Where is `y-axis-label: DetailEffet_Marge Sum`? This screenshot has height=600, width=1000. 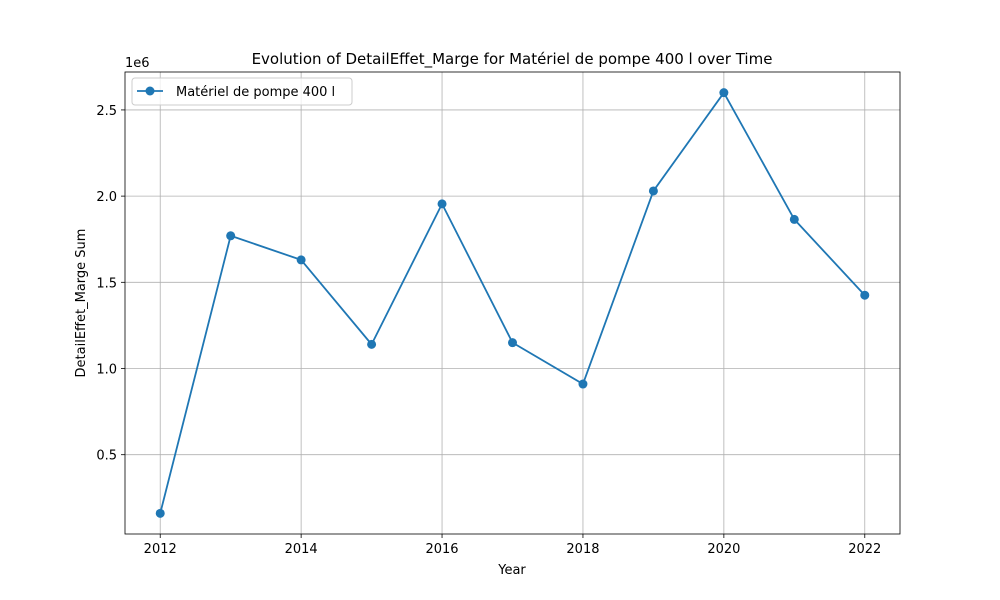 y-axis-label: DetailEffet_Marge Sum is located at coordinates (81, 303).